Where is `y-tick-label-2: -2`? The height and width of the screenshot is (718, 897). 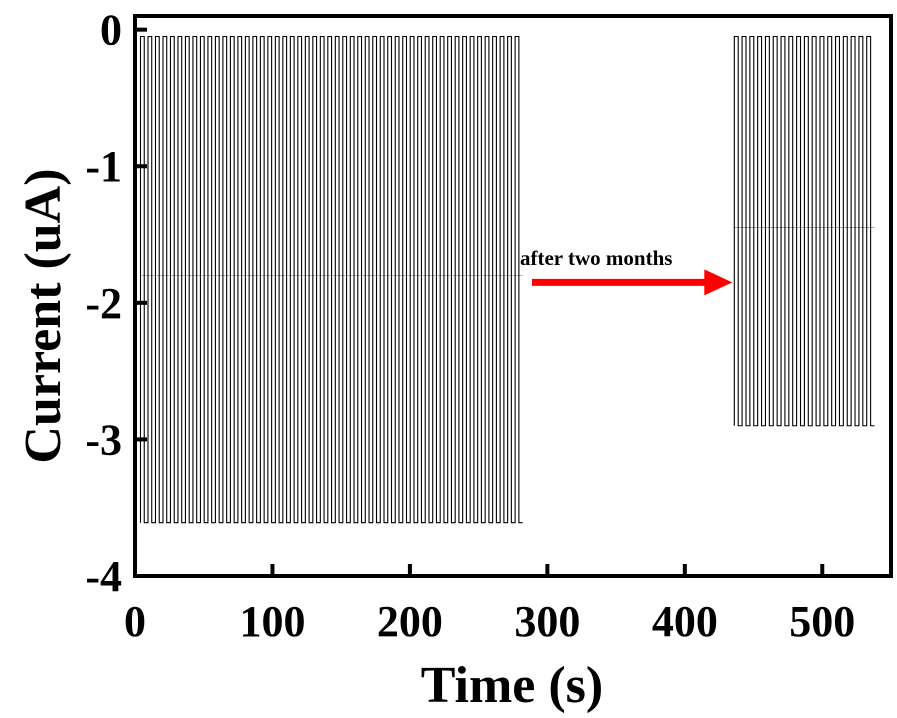
y-tick-label-2: -2 is located at coordinates (103, 303).